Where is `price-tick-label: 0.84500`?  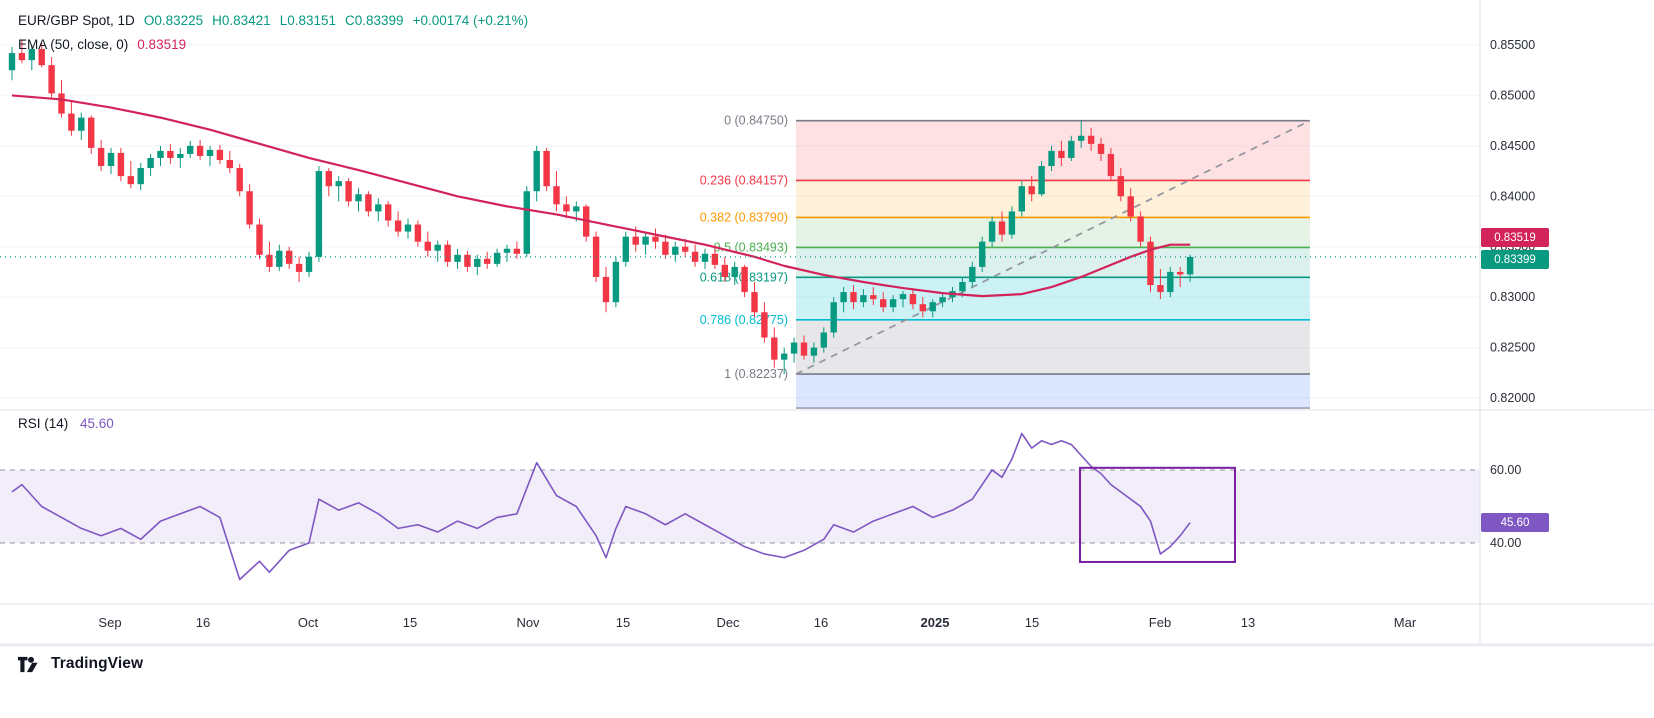
price-tick-label: 0.84500 is located at coordinates (1512, 146).